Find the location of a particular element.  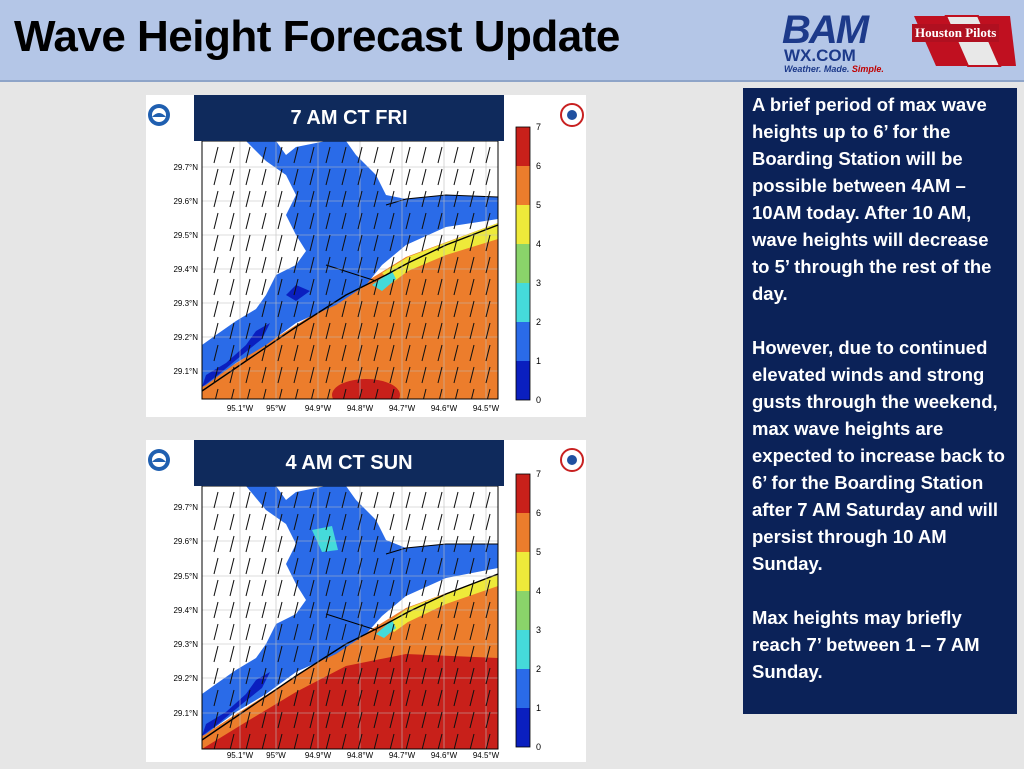

lon-label: 94.7°W is located at coordinates (402, 408).